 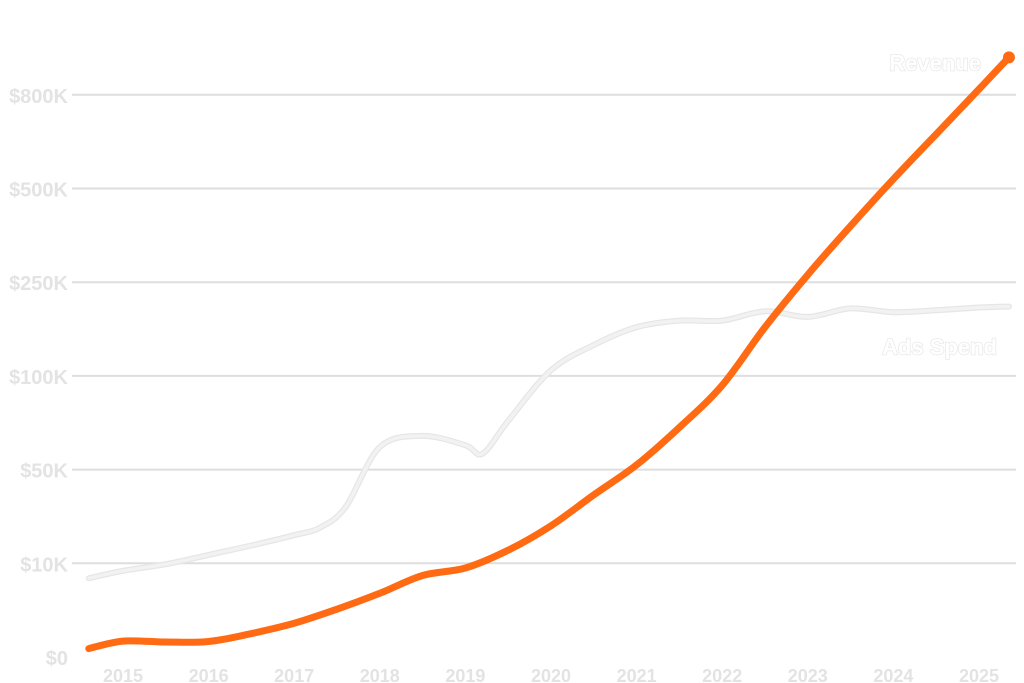 I want to click on revenue-series-label: Revenue, so click(x=935, y=62).